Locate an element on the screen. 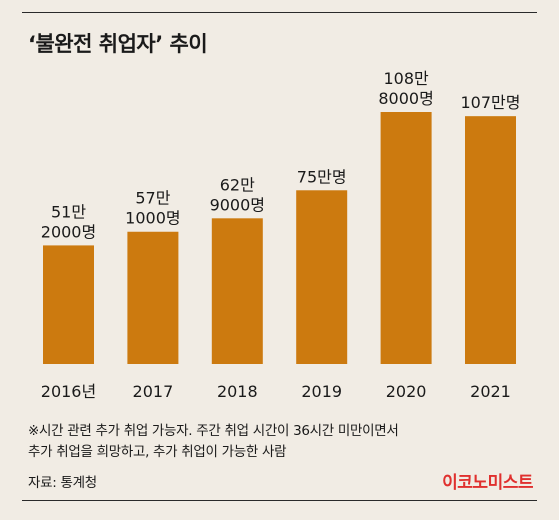  value-label: 1000명 is located at coordinates (152, 218).